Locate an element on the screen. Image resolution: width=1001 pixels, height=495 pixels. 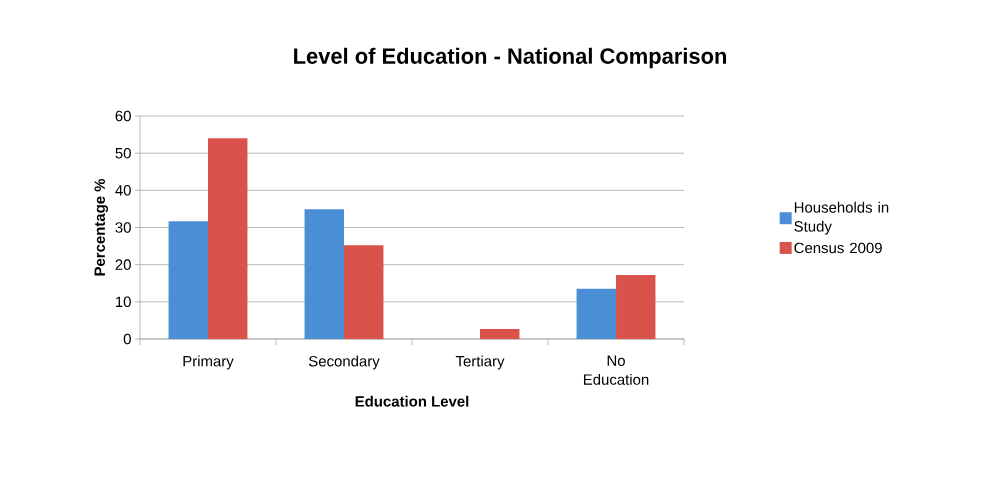
x-tick-label: Secondary is located at coordinates (344, 362).